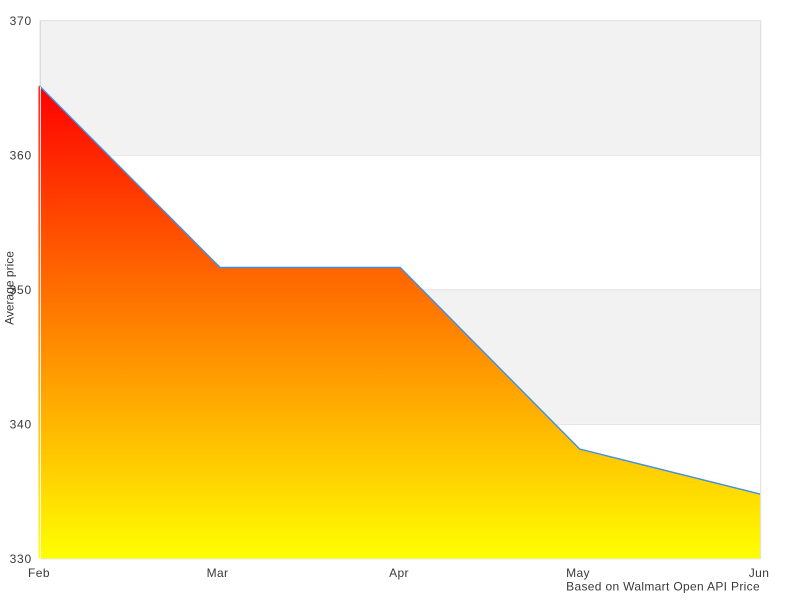 The image size is (800, 600). What do you see at coordinates (218, 573) in the screenshot?
I see `svg-text: Mar` at bounding box center [218, 573].